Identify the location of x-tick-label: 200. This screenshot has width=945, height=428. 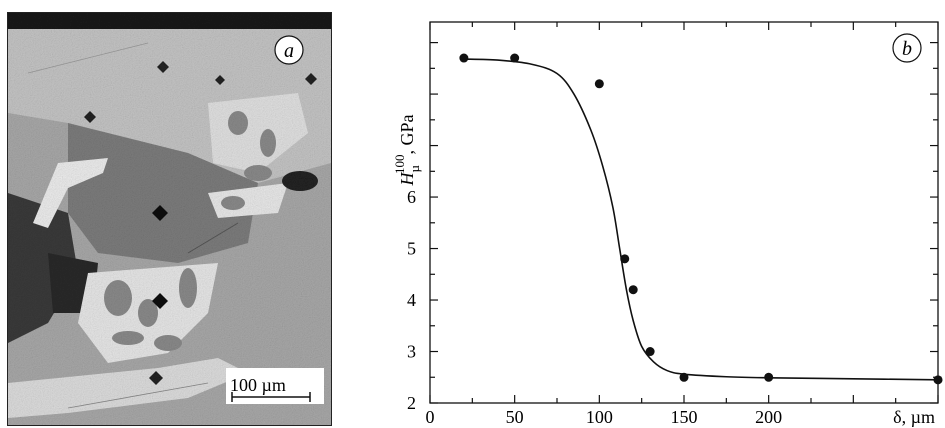
(768, 417).